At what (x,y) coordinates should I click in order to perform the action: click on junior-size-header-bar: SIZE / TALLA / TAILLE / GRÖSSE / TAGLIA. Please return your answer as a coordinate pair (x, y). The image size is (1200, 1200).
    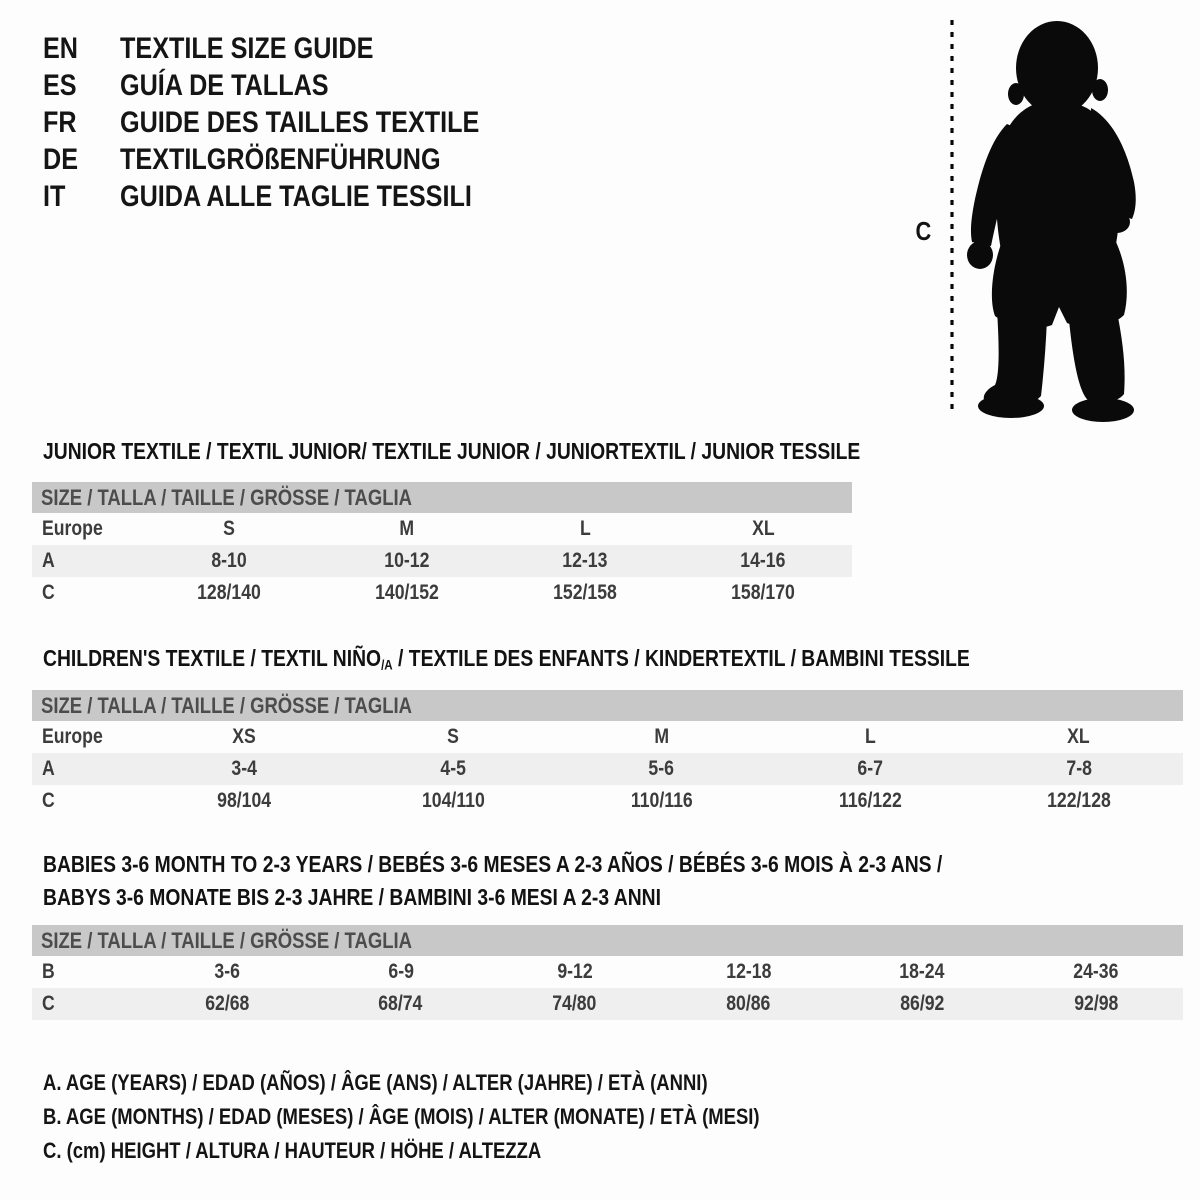
    Looking at the image, I should click on (442, 497).